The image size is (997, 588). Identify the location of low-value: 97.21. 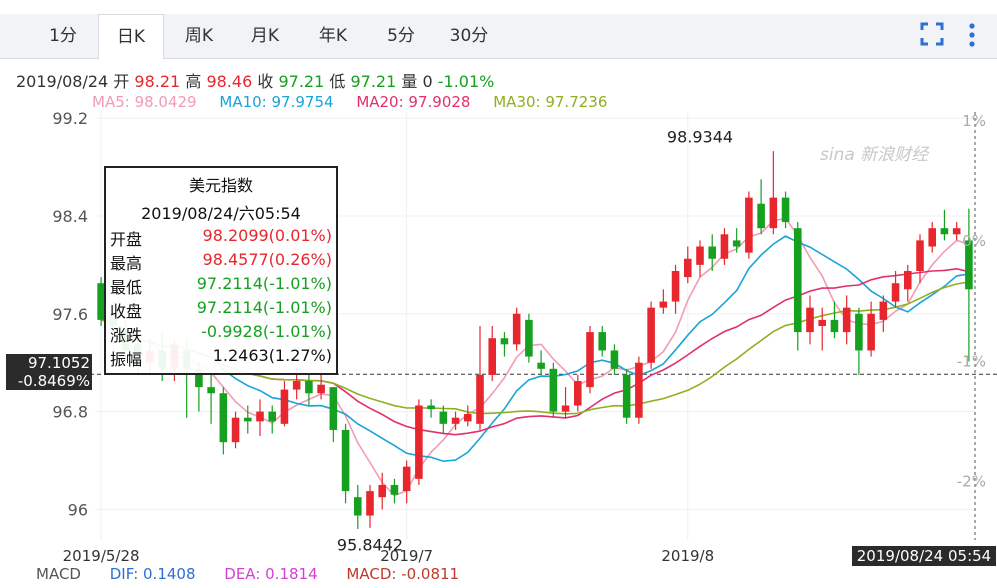
(373, 81).